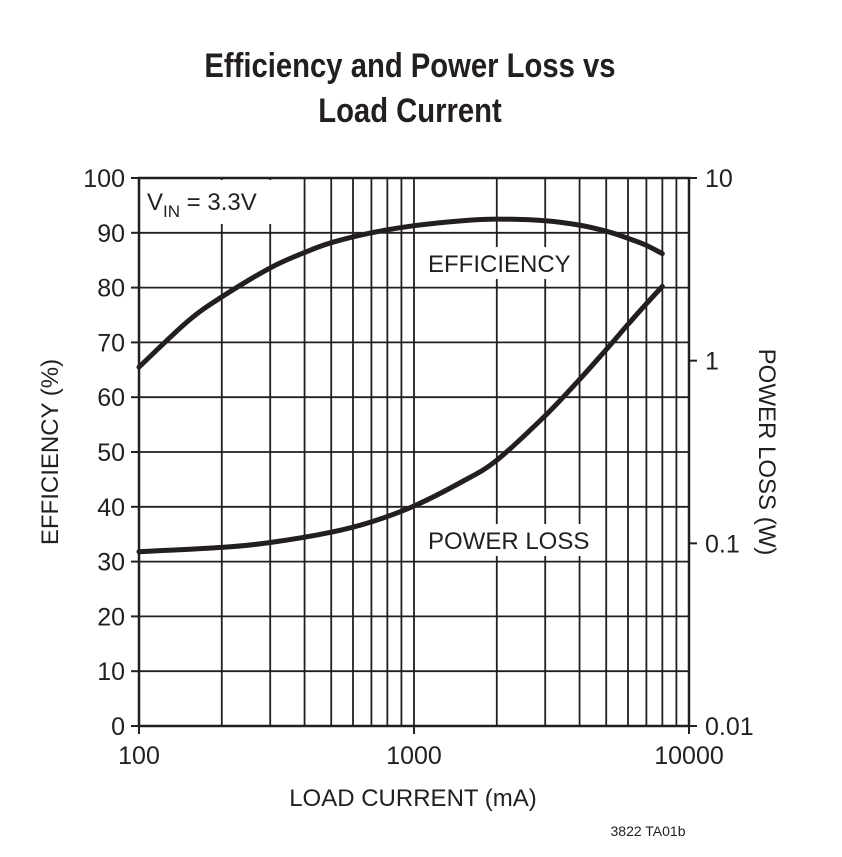 The height and width of the screenshot is (857, 842). I want to click on y-left-tick-label: 80, so click(111, 289).